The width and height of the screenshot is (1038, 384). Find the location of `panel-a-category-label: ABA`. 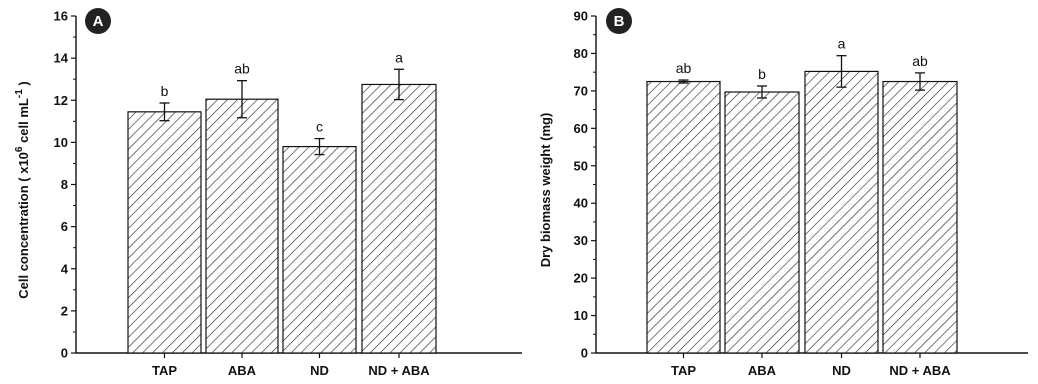

panel-a-category-label: ABA is located at coordinates (242, 370).